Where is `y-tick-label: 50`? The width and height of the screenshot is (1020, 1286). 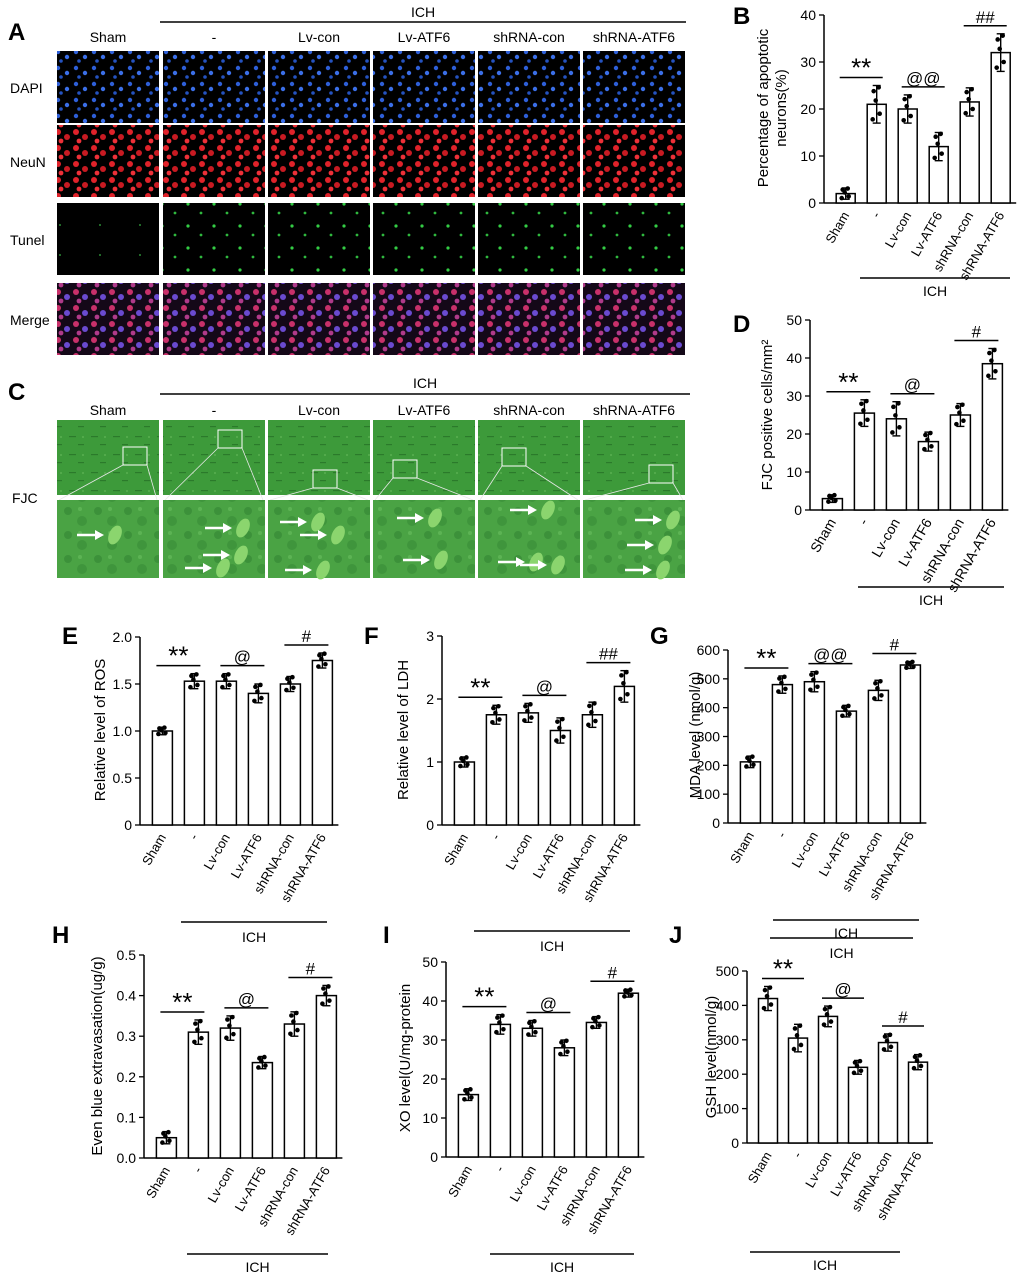 y-tick-label: 50 is located at coordinates (794, 320).